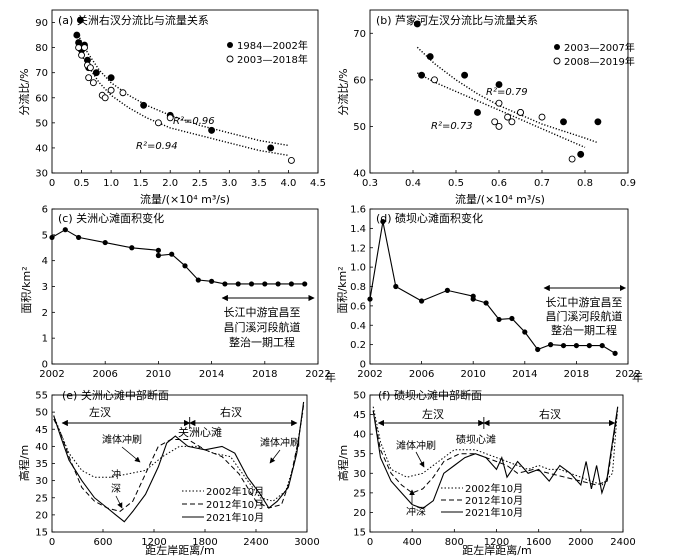 The height and width of the screenshot is (560, 676). What do you see at coordinates (594, 54) in the screenshot?
I see `legend: 2003—2007年 2008—2019年` at bounding box center [594, 54].